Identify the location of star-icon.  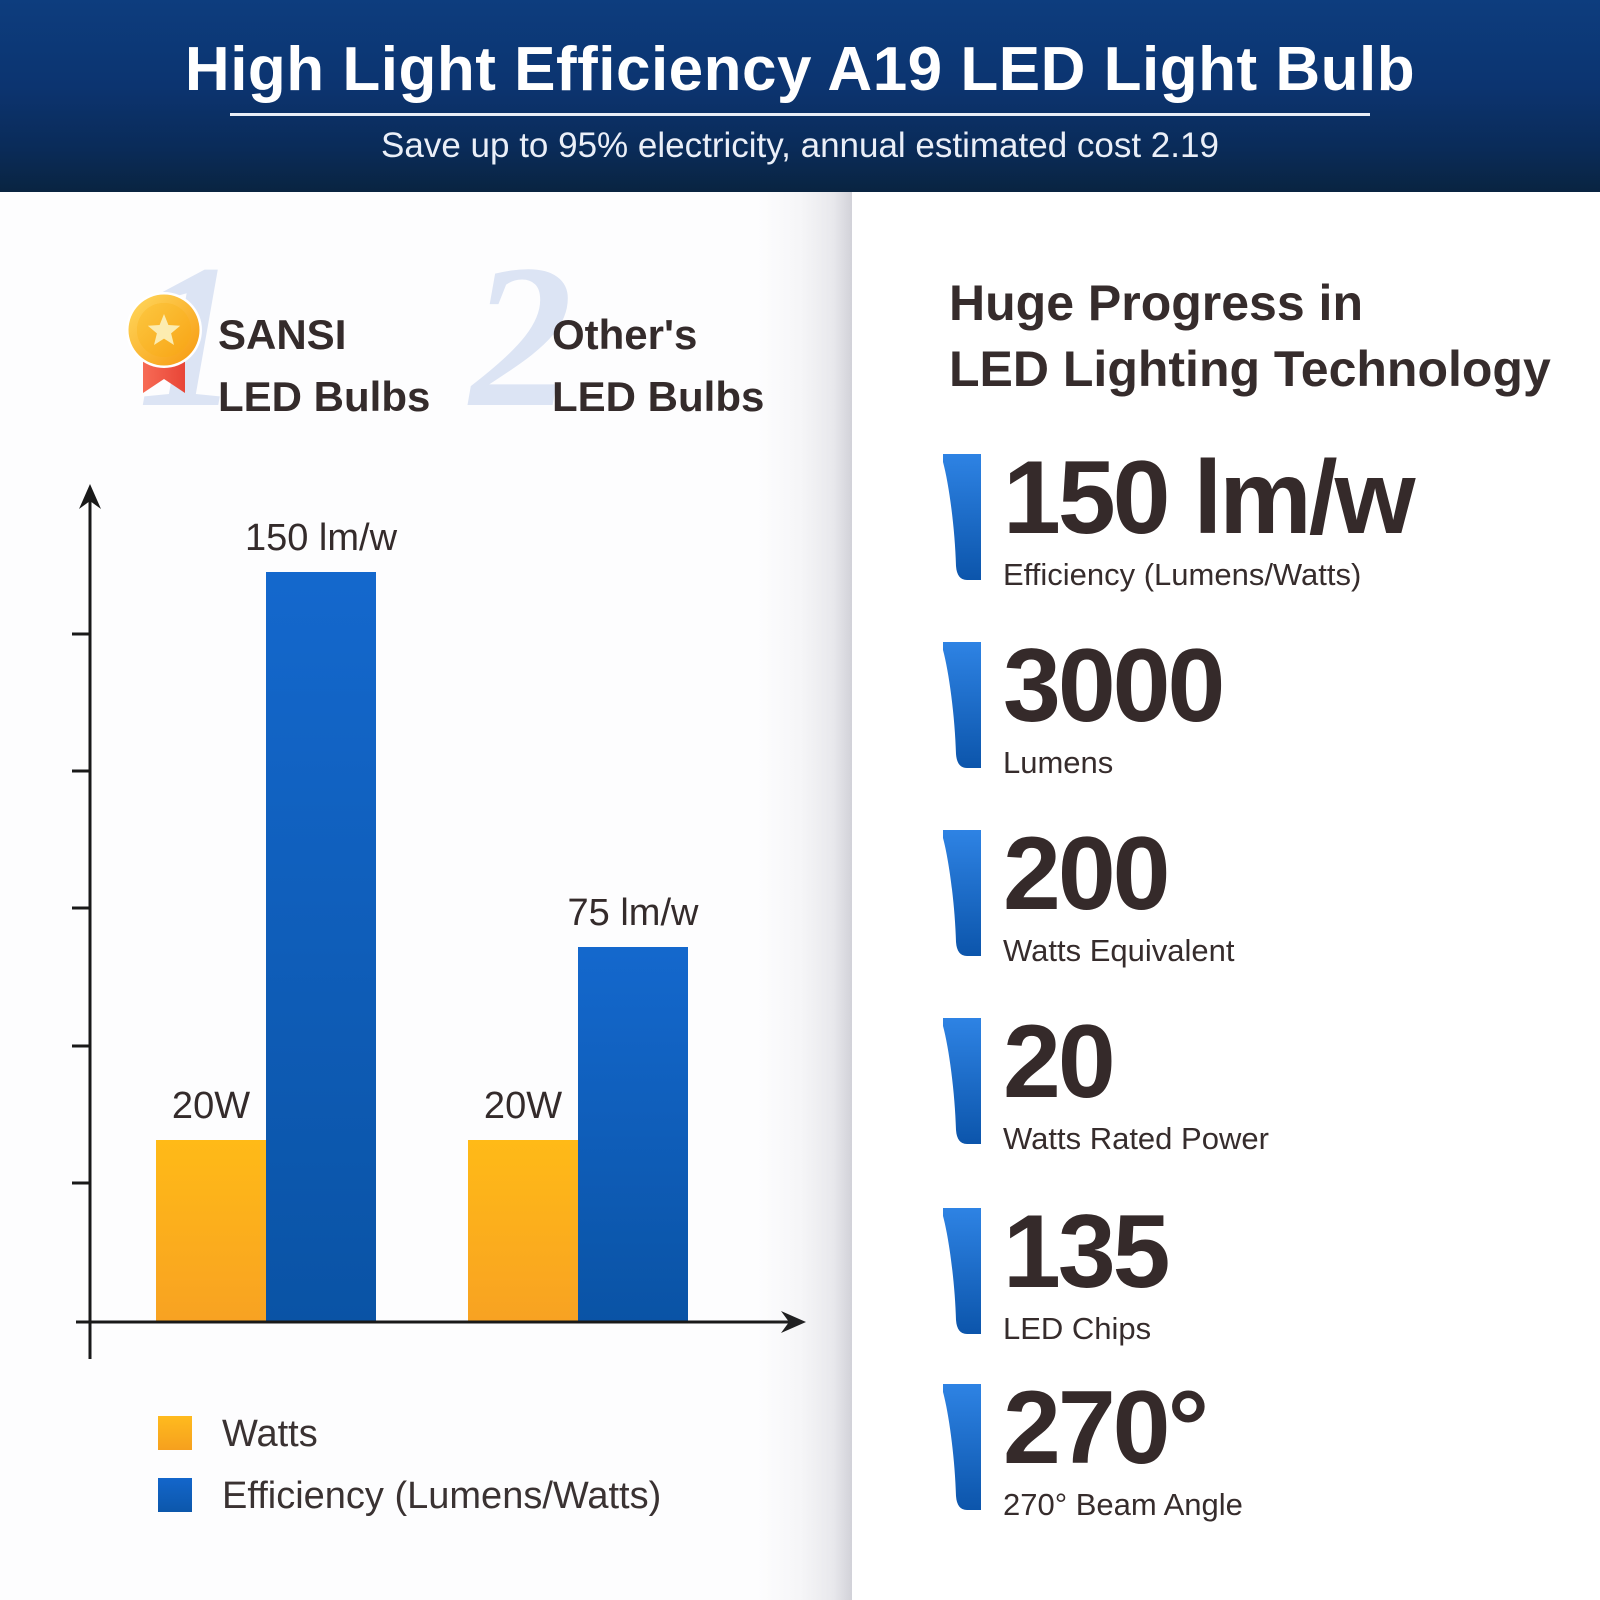
(164, 329).